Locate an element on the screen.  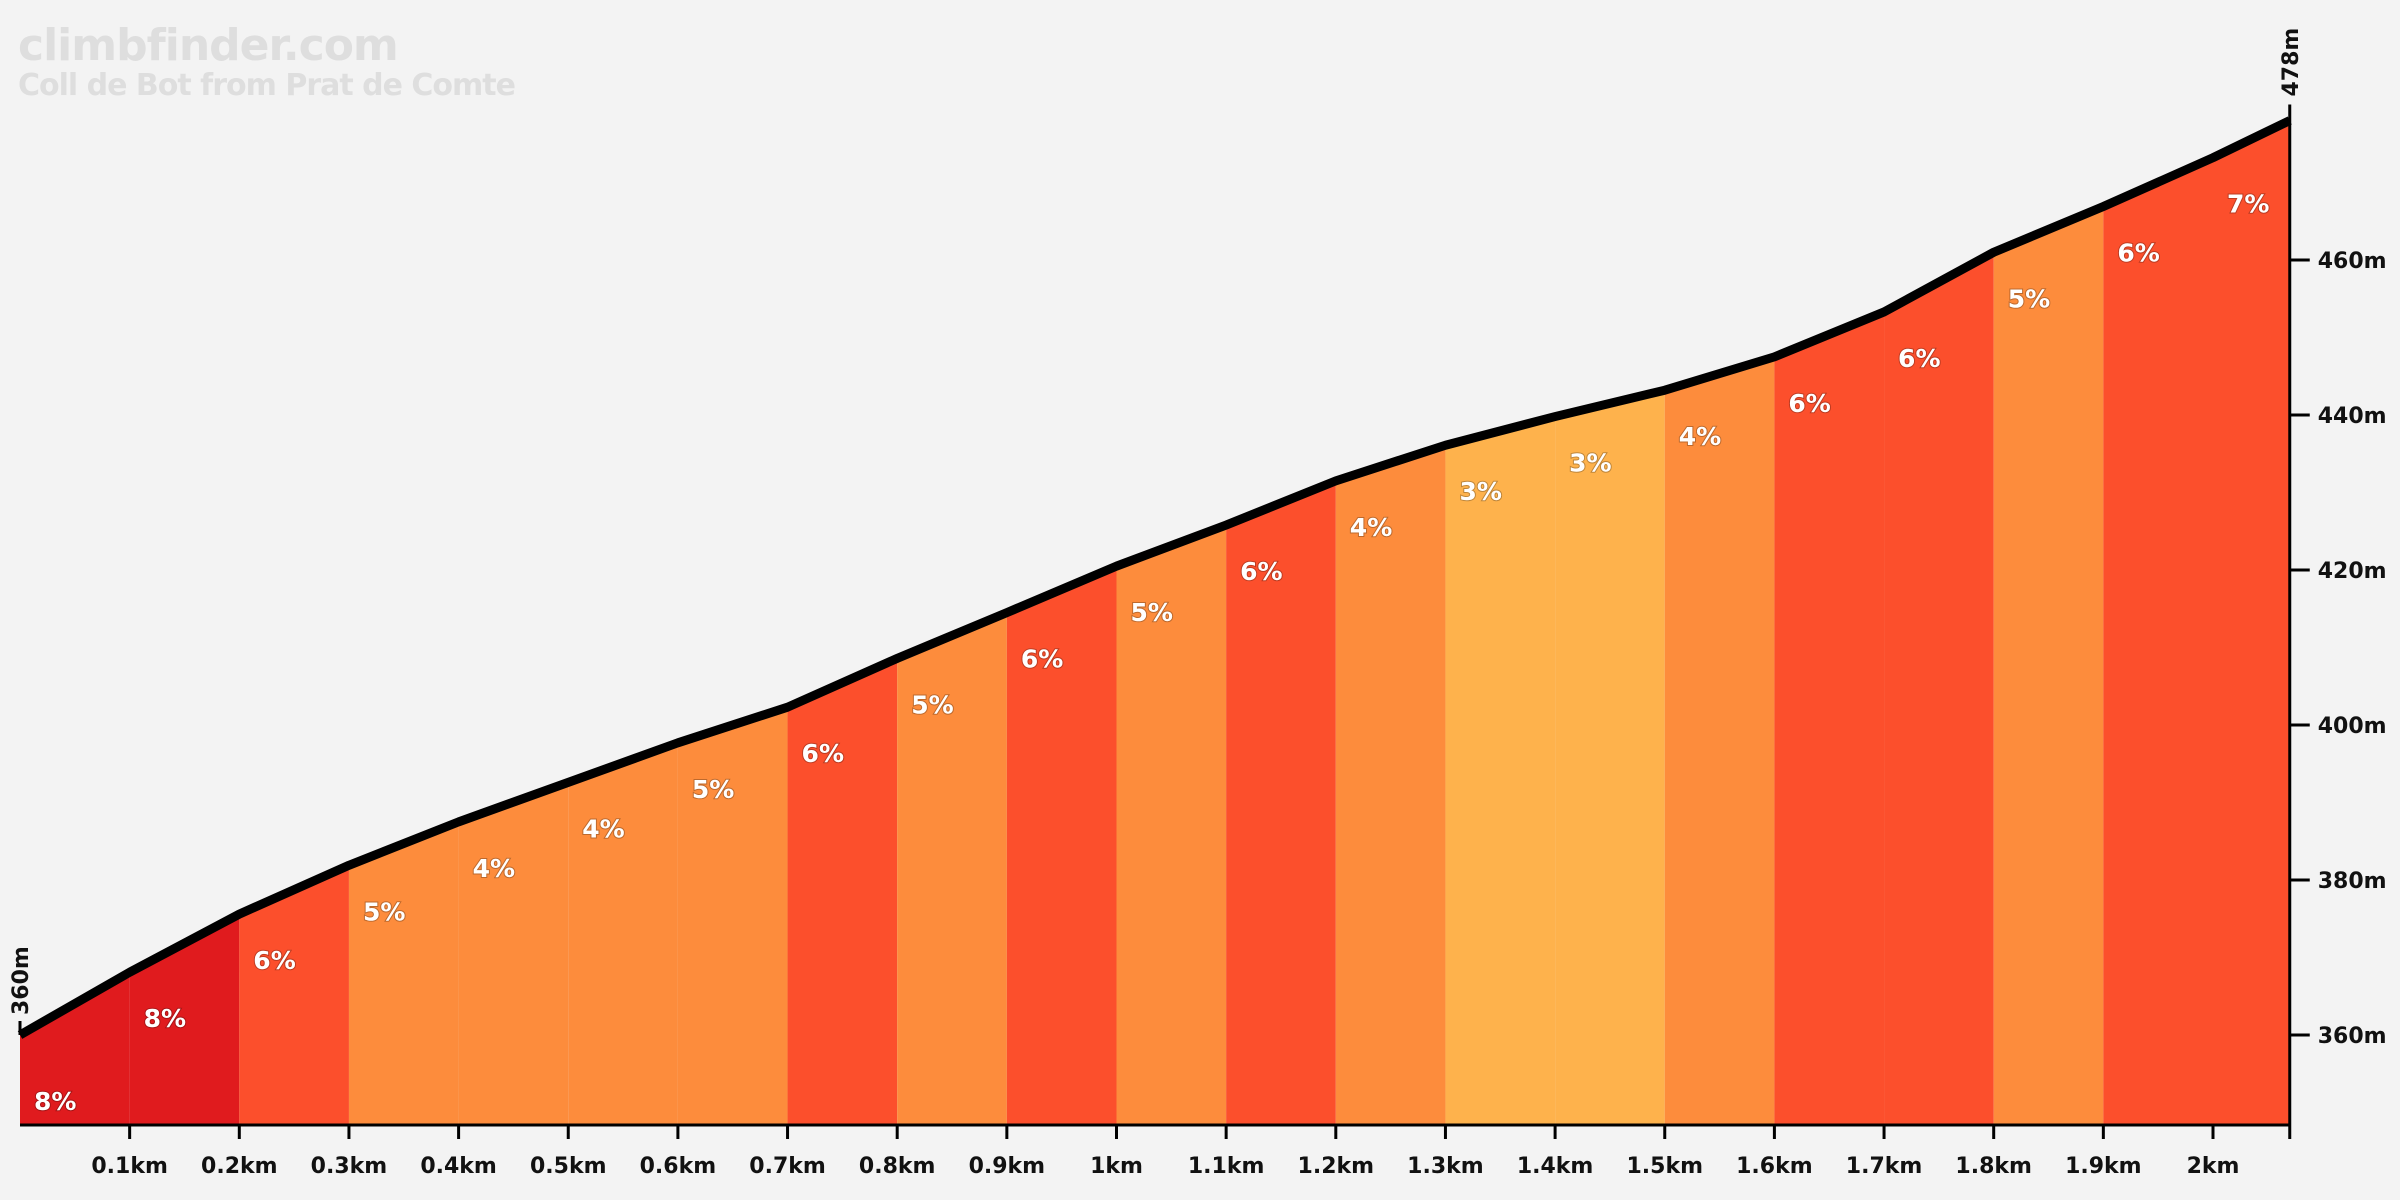
x-tick-label: 1.5km is located at coordinates (1664, 1166).